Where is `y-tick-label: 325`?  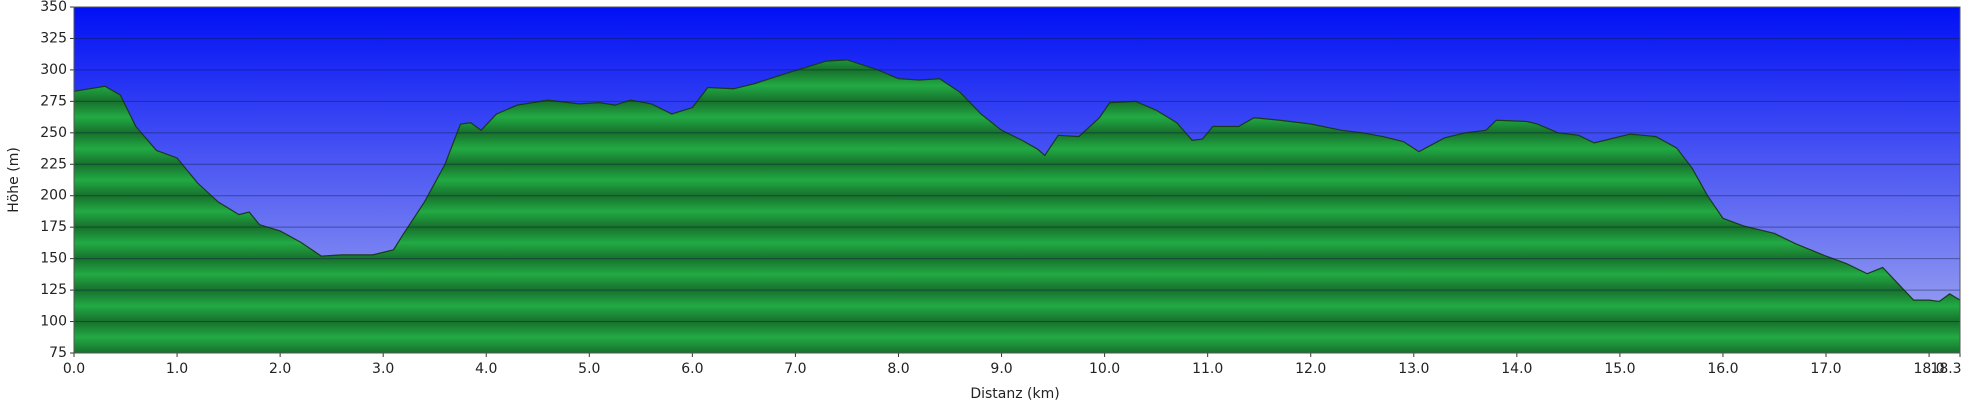 y-tick-label: 325 is located at coordinates (53, 38).